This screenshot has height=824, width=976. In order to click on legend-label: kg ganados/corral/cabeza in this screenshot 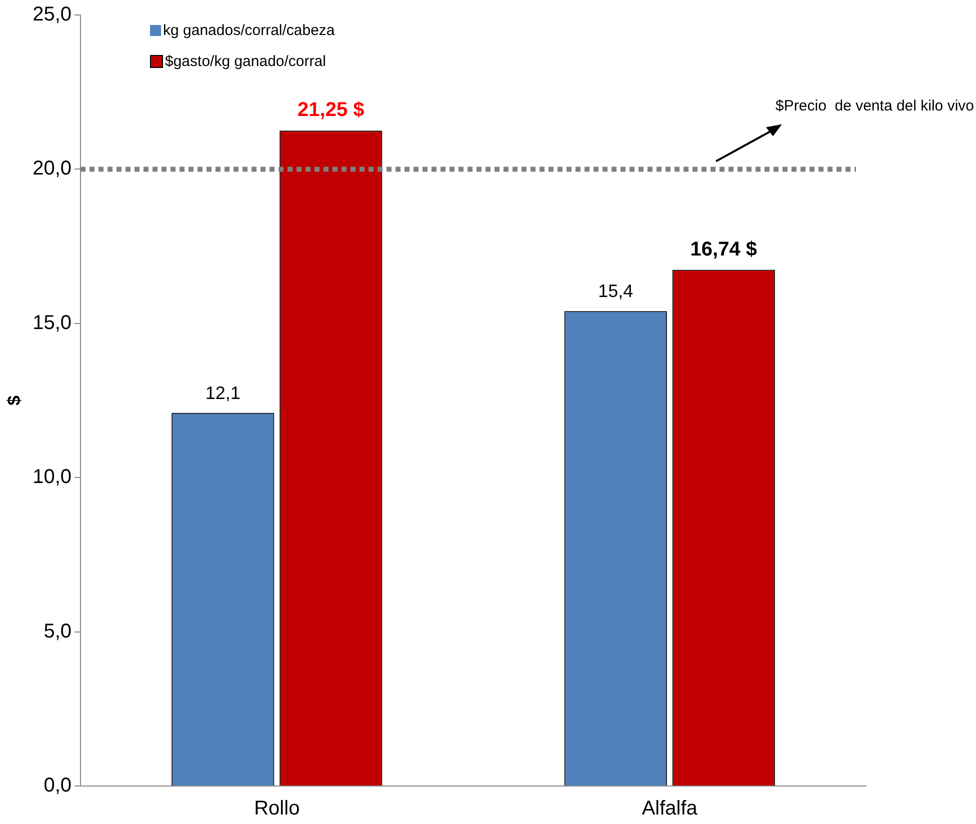, I will do `click(249, 30)`.